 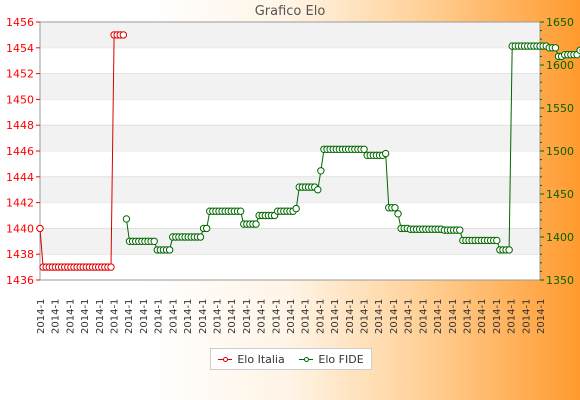 I want to click on y-left-tick-label: 1436, so click(x=20, y=280).